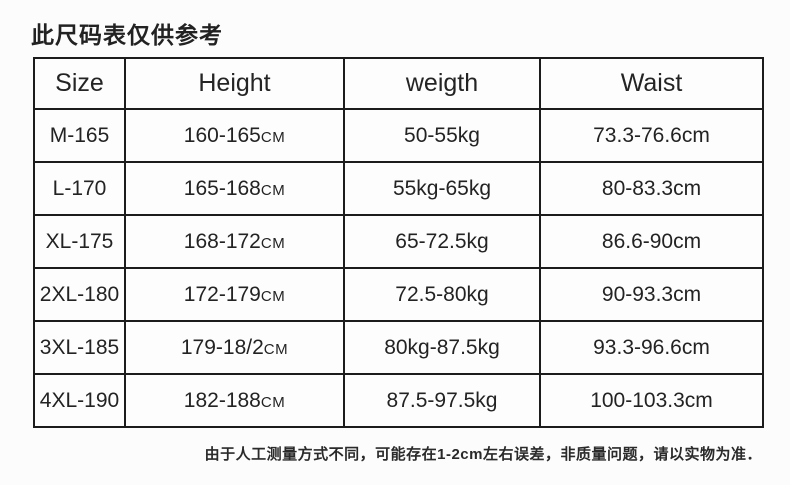 The height and width of the screenshot is (485, 790). Describe the element at coordinates (651, 135) in the screenshot. I see `cell-waist: 73.3-76.6cm` at that location.